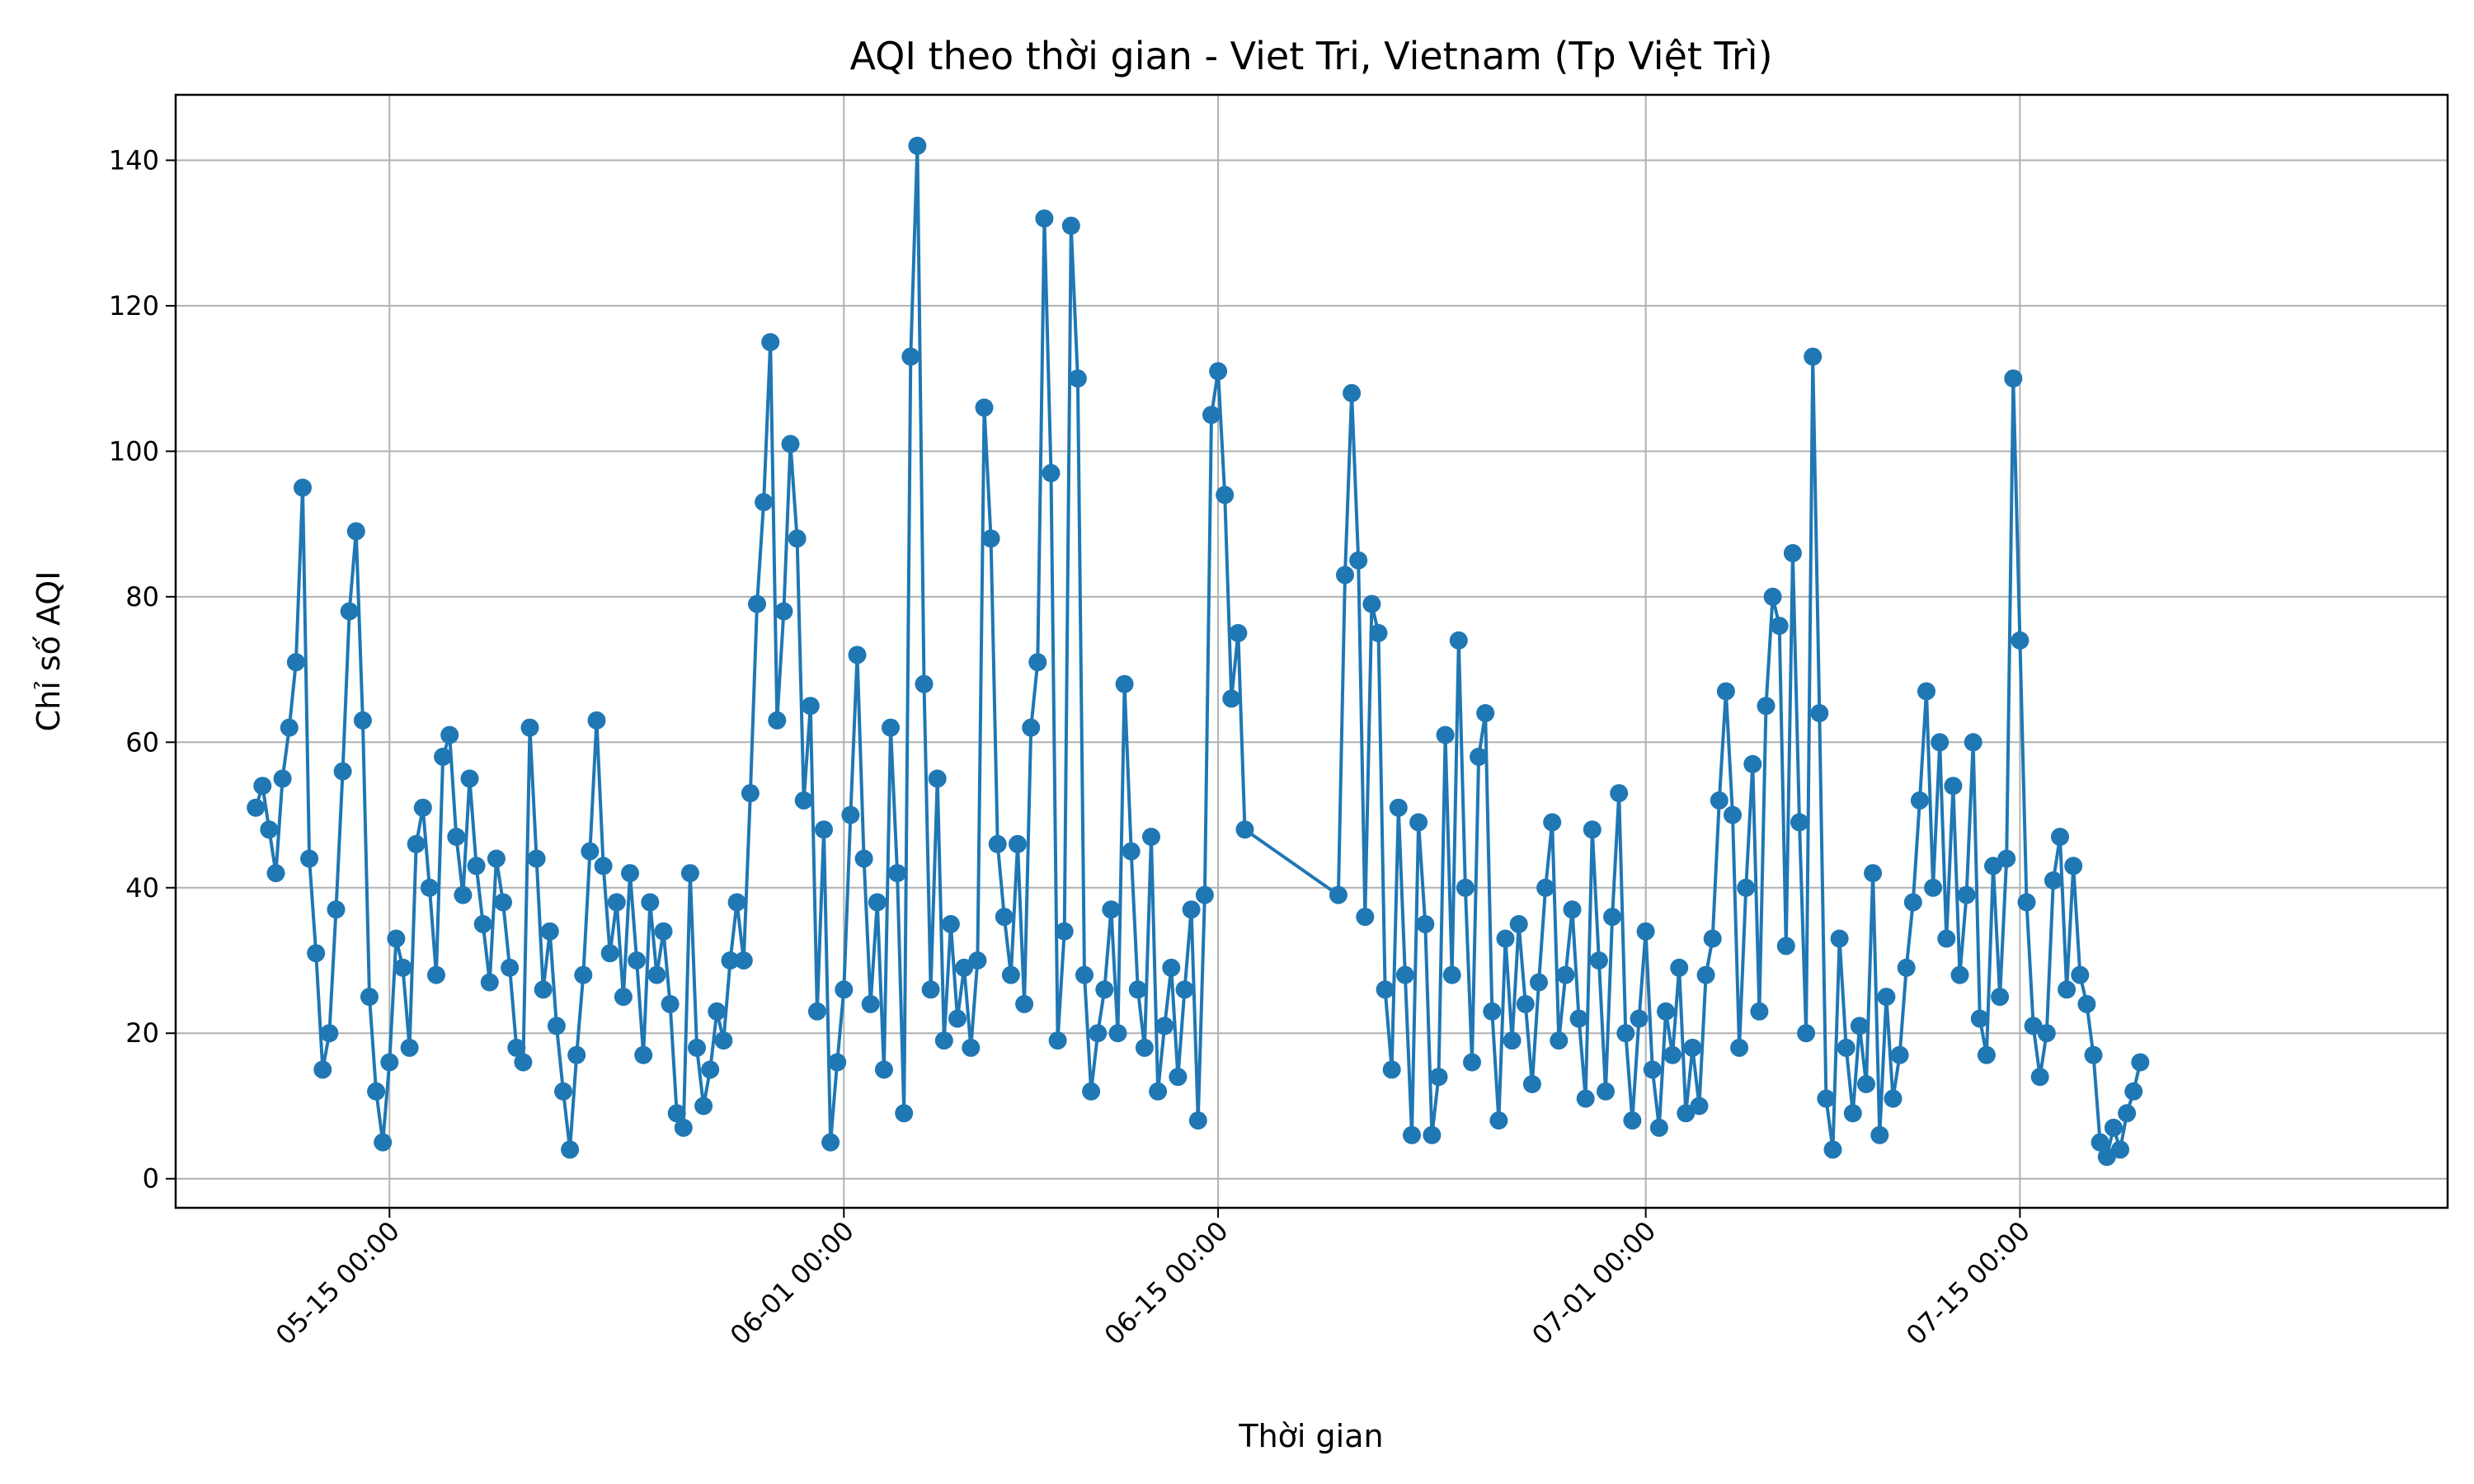 This screenshot has height=1484, width=2474. Describe the element at coordinates (142, 1033) in the screenshot. I see `y-tick-label: 20` at that location.